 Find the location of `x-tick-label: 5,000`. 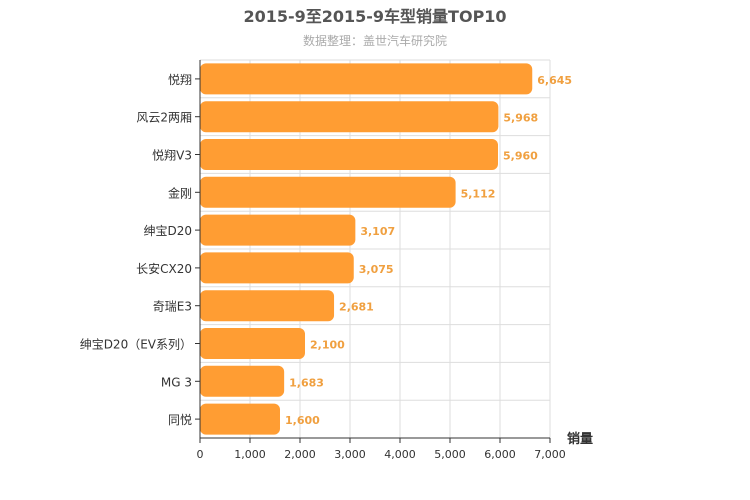

x-tick-label: 5,000 is located at coordinates (450, 454).